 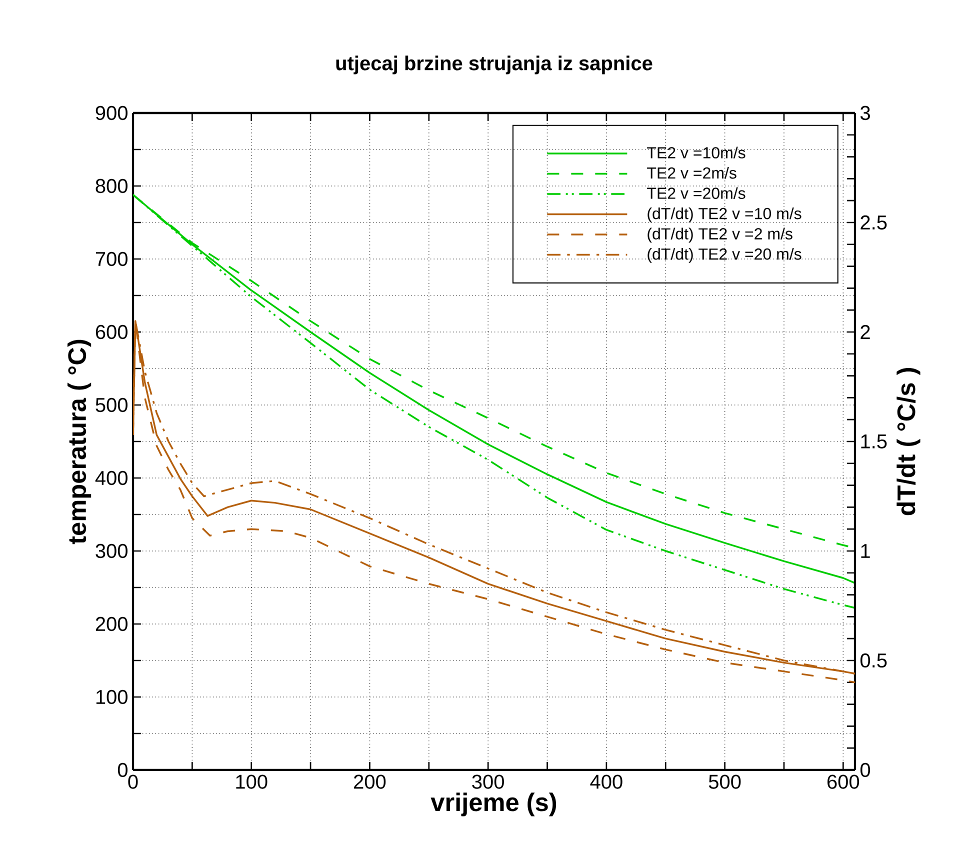 I want to click on y-tick-label: 200, so click(x=112, y=624).